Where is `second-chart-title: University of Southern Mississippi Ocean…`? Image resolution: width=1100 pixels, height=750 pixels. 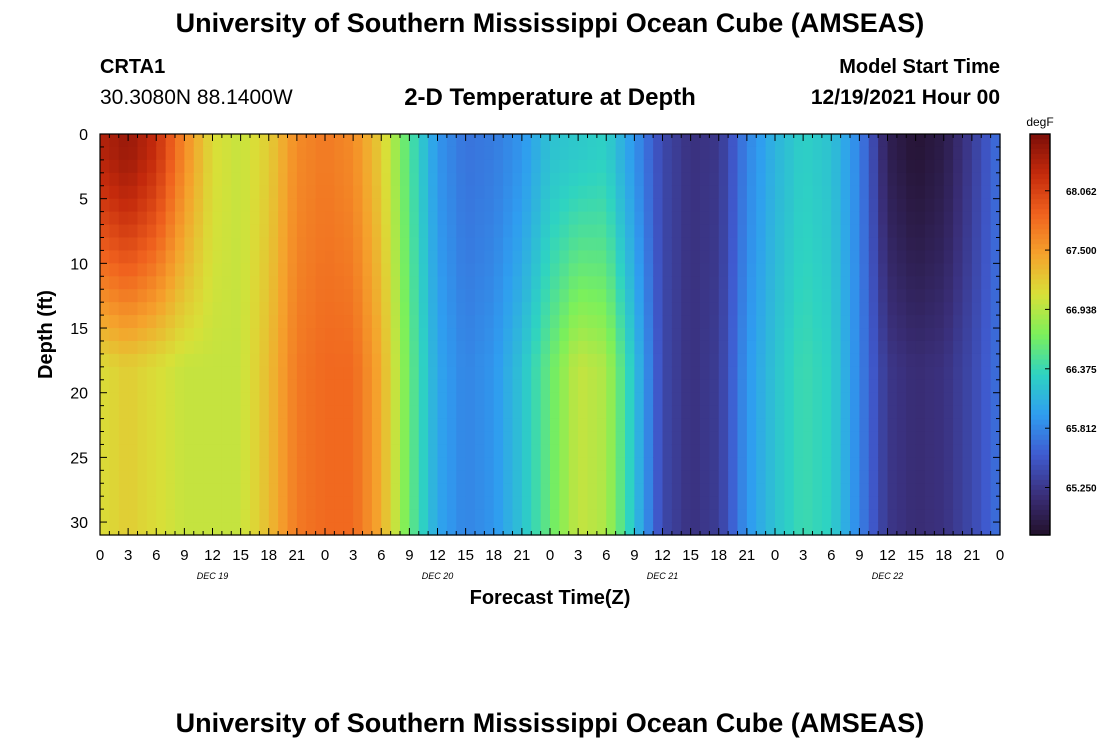 second-chart-title: University of Southern Mississippi Ocean… is located at coordinates (550, 723).